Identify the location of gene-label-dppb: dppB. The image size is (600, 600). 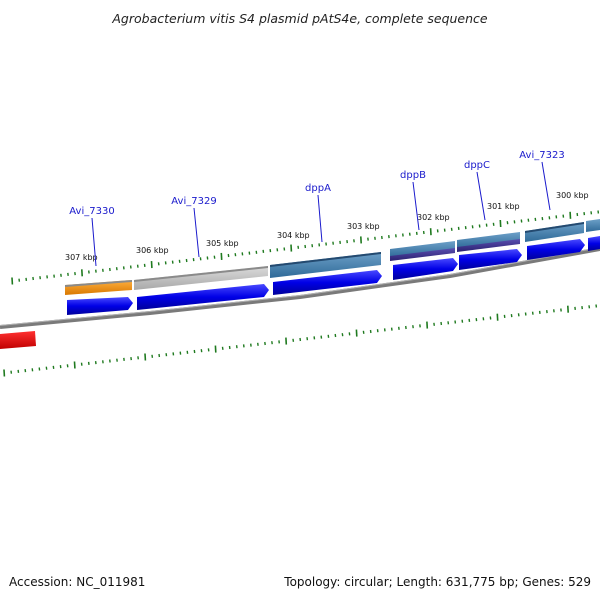
(413, 175).